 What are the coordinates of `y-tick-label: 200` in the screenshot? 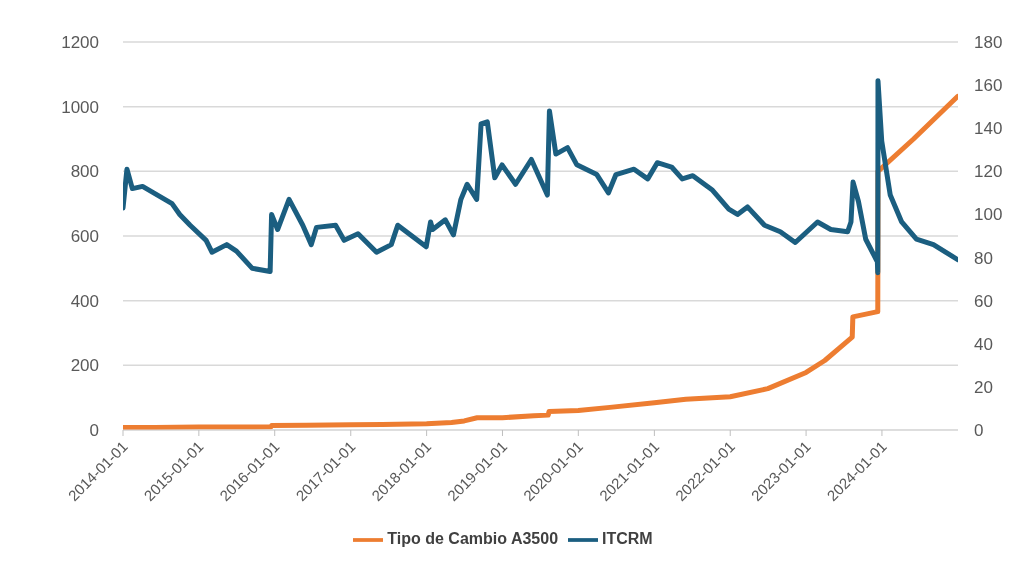 It's located at (84, 366).